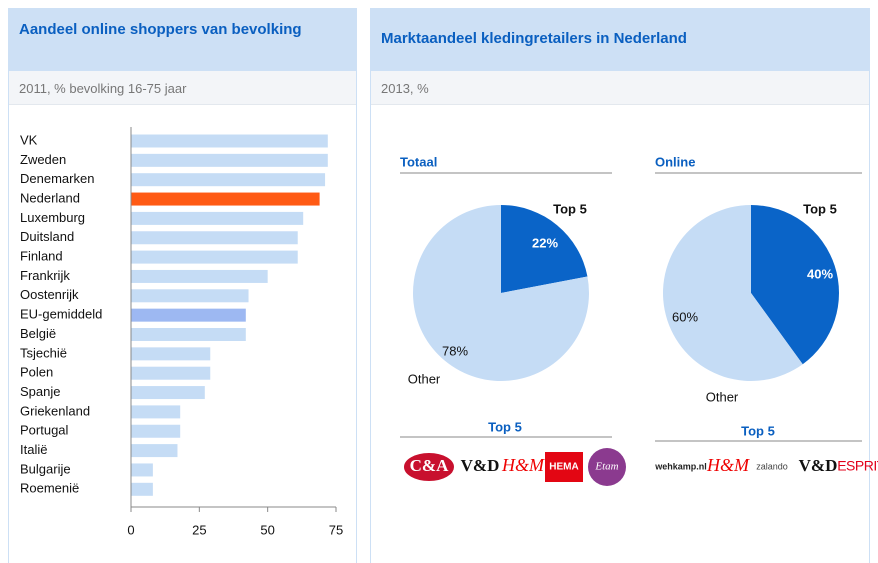 Image resolution: width=878 pixels, height=563 pixels. Describe the element at coordinates (43, 159) in the screenshot. I see `category-label: Zweden` at that location.